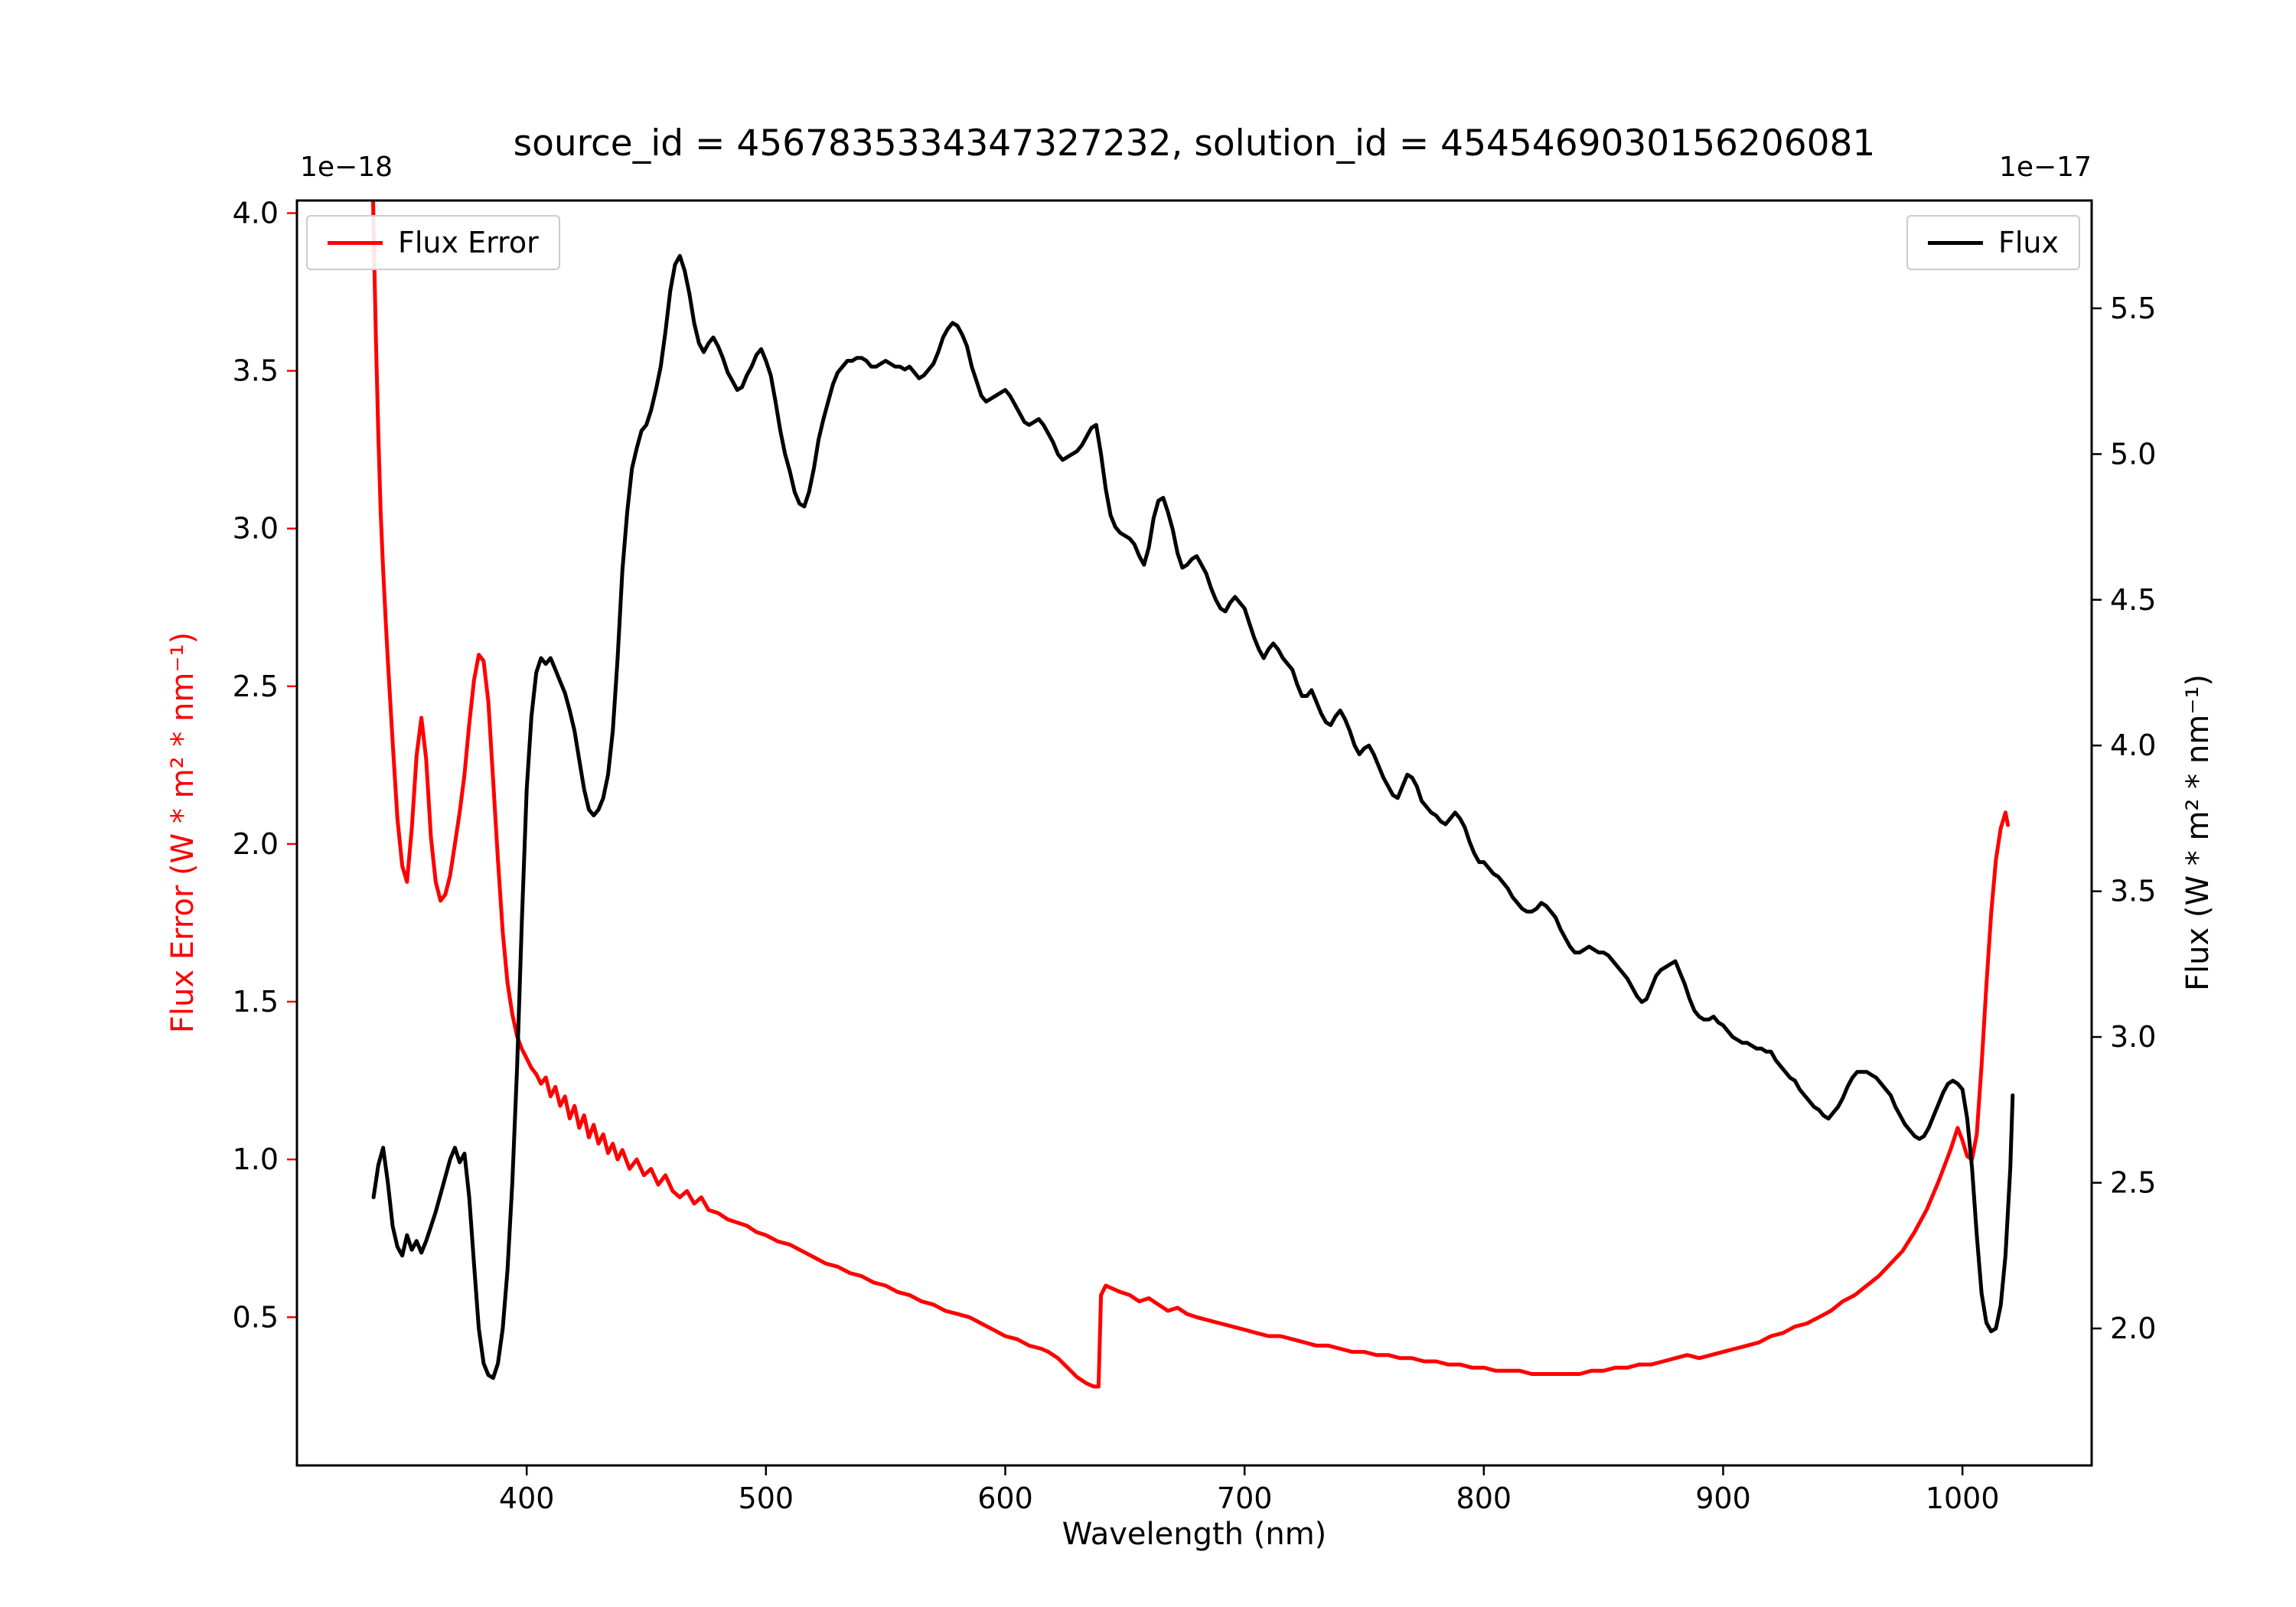 Image resolution: width=2296 pixels, height=1607 pixels. What do you see at coordinates (2133, 891) in the screenshot?
I see `right-y-tick-label: 3.5` at bounding box center [2133, 891].